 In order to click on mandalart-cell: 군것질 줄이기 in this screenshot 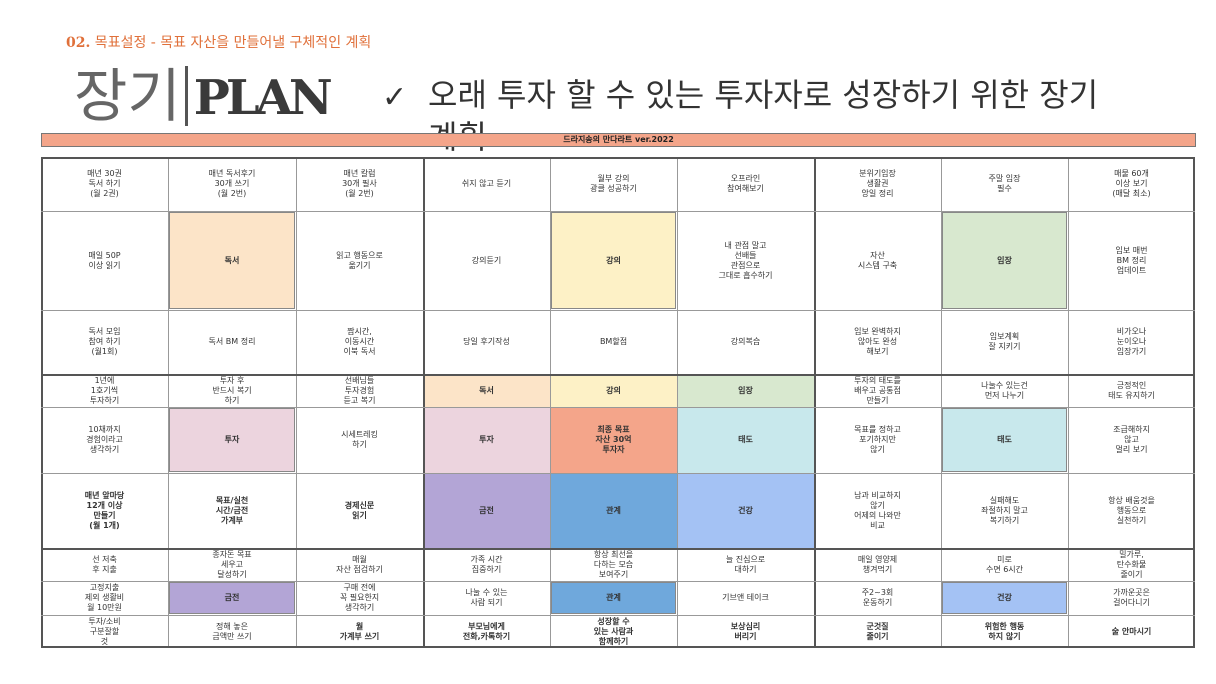, I will do `click(877, 631)`.